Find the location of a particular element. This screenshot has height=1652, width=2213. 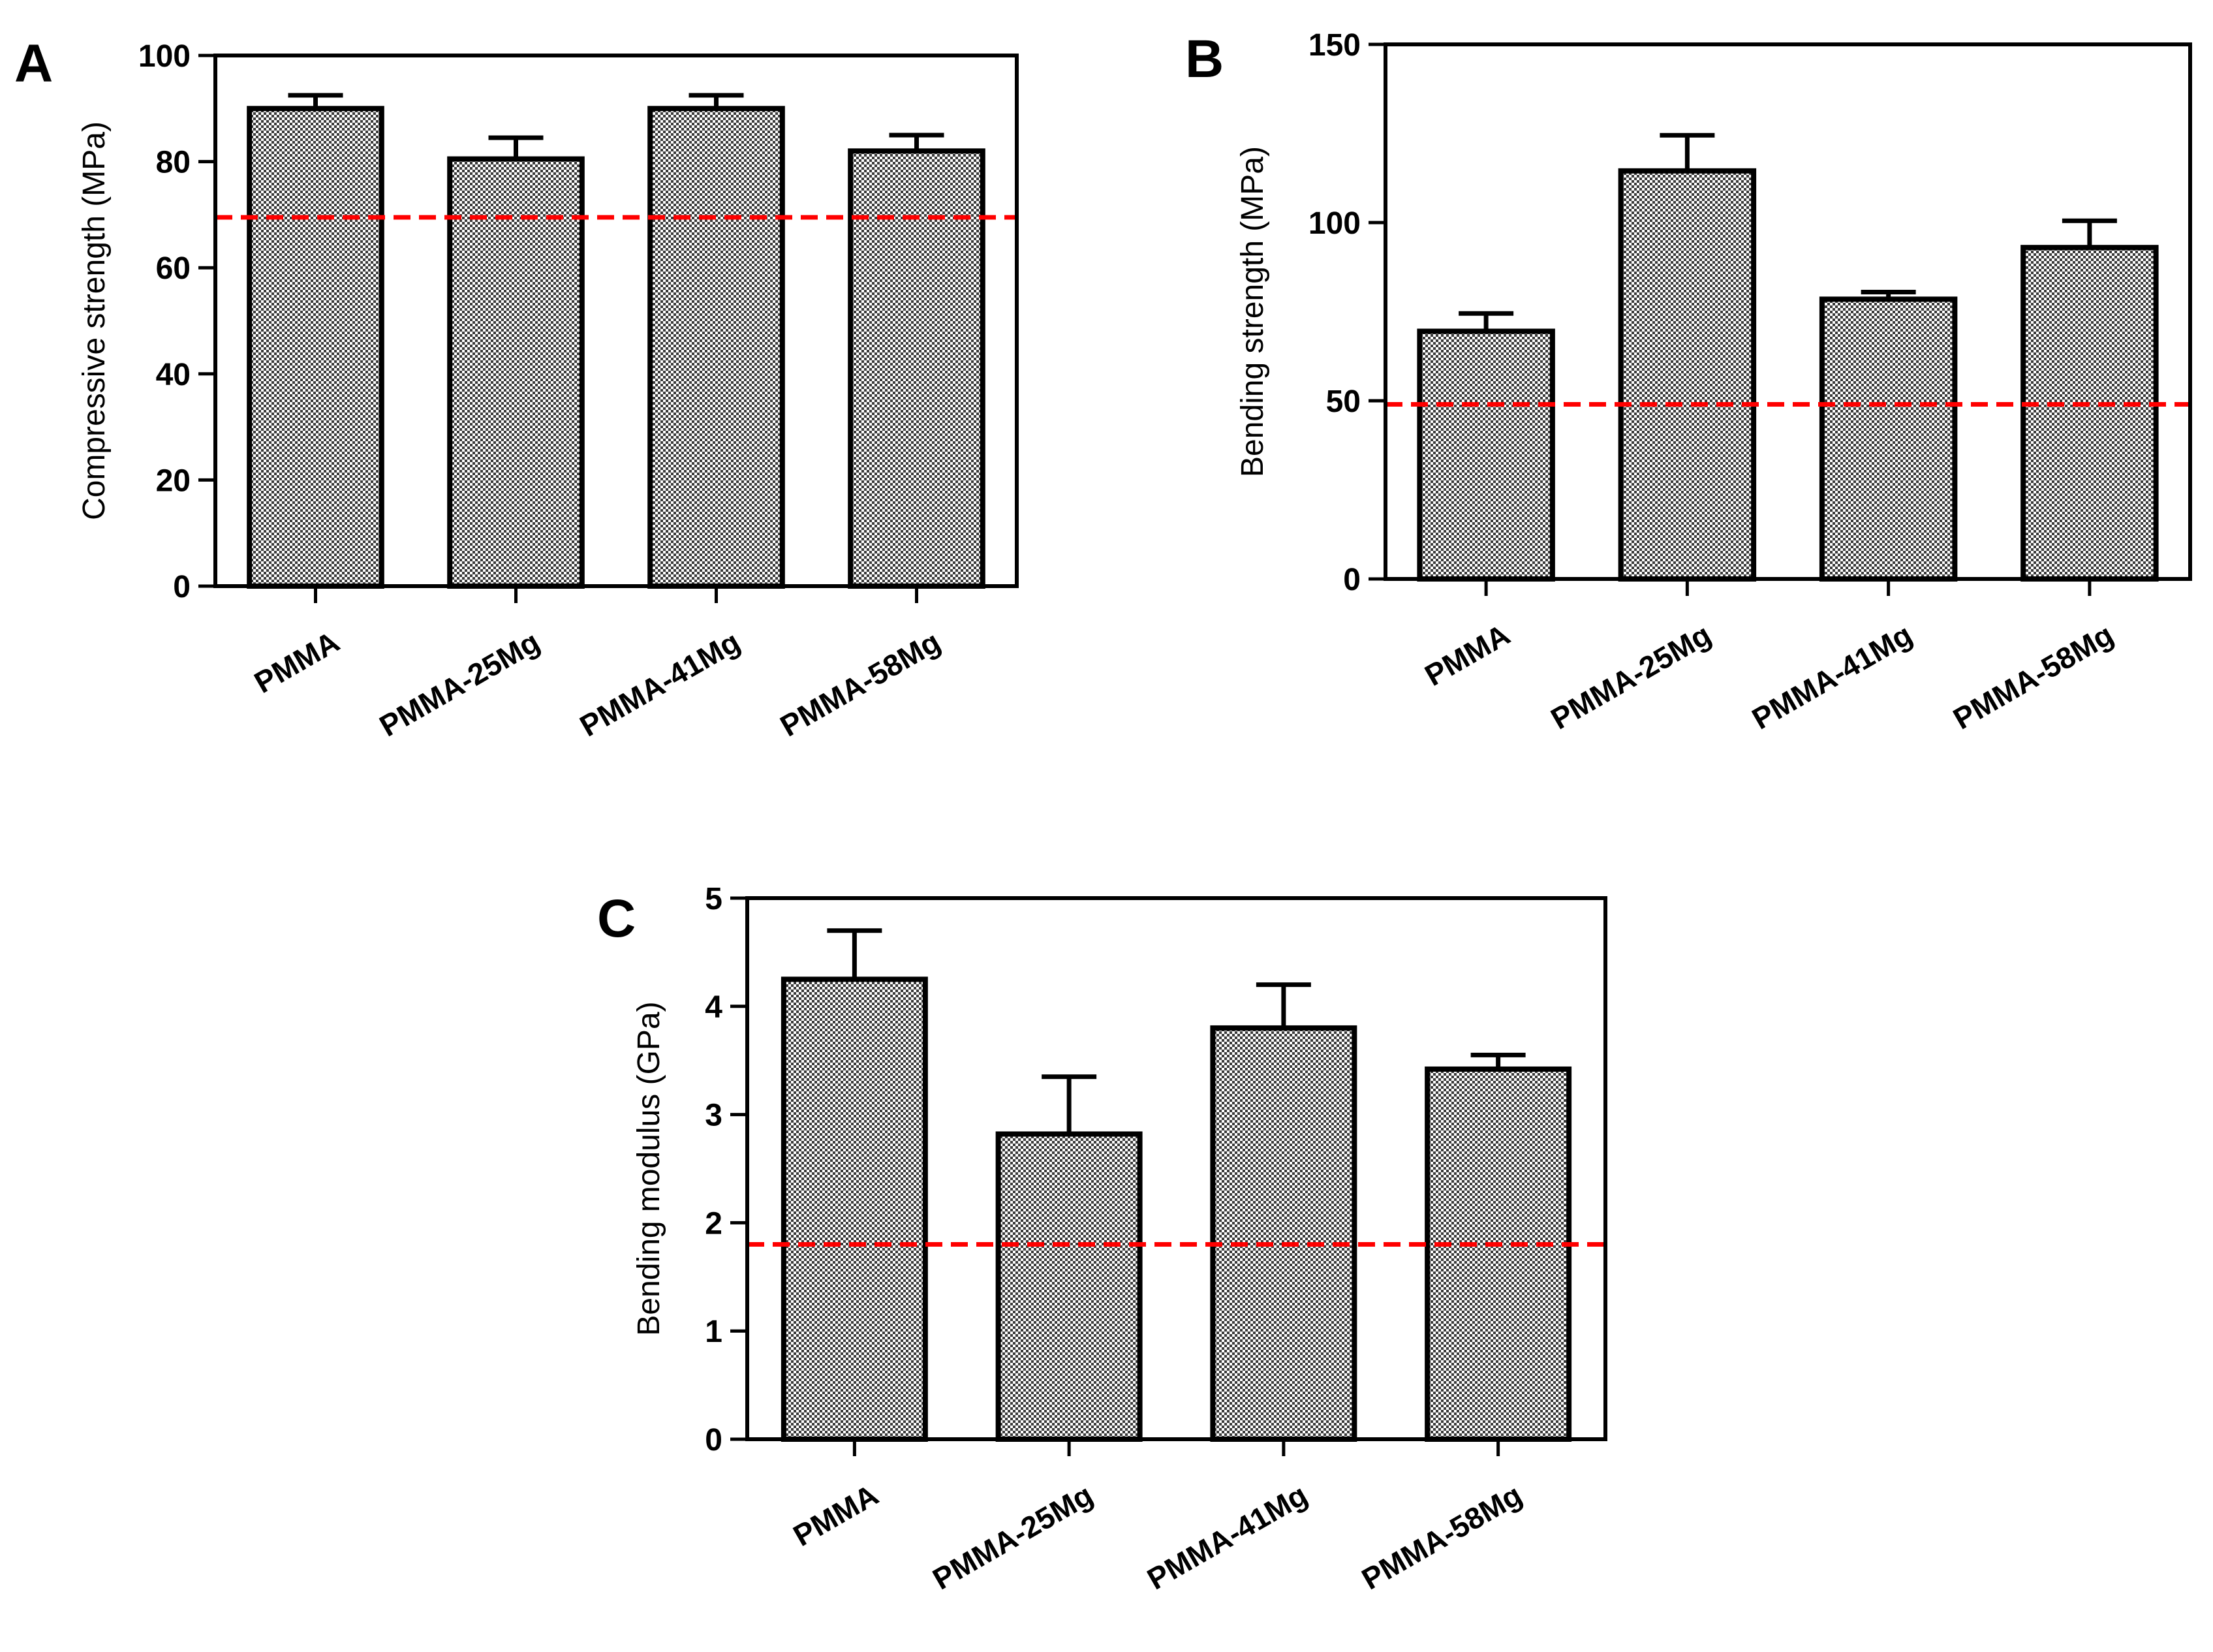

y-tick-label: 80 is located at coordinates (173, 163).